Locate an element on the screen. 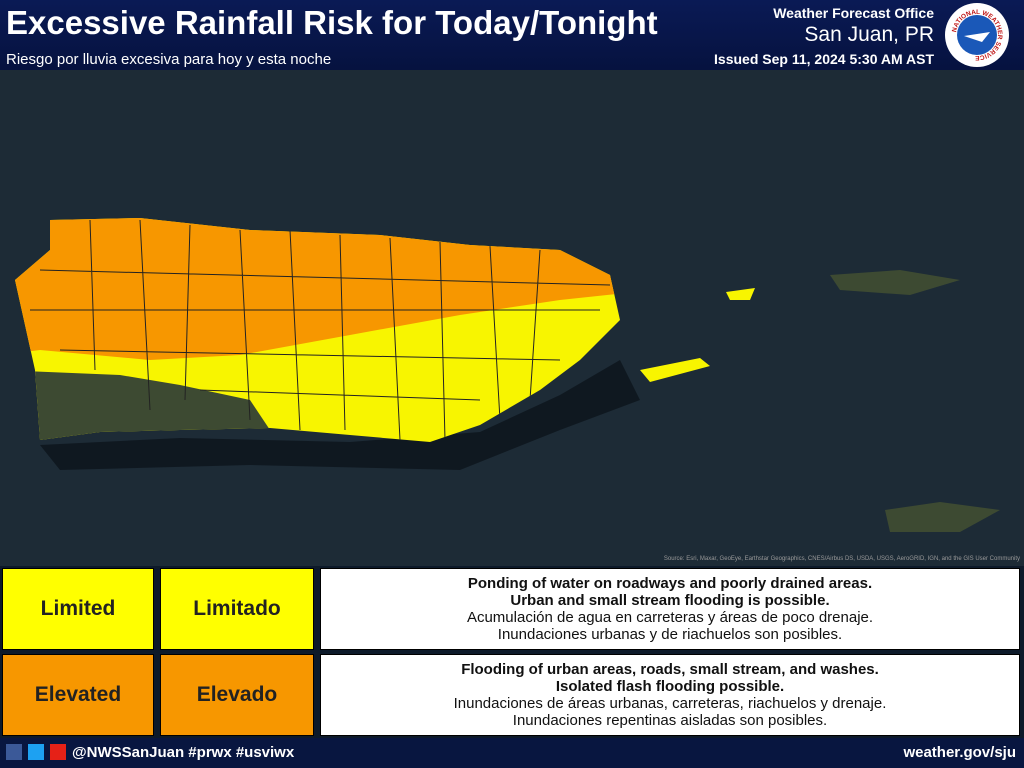  location: San Juan, PR is located at coordinates (869, 34).